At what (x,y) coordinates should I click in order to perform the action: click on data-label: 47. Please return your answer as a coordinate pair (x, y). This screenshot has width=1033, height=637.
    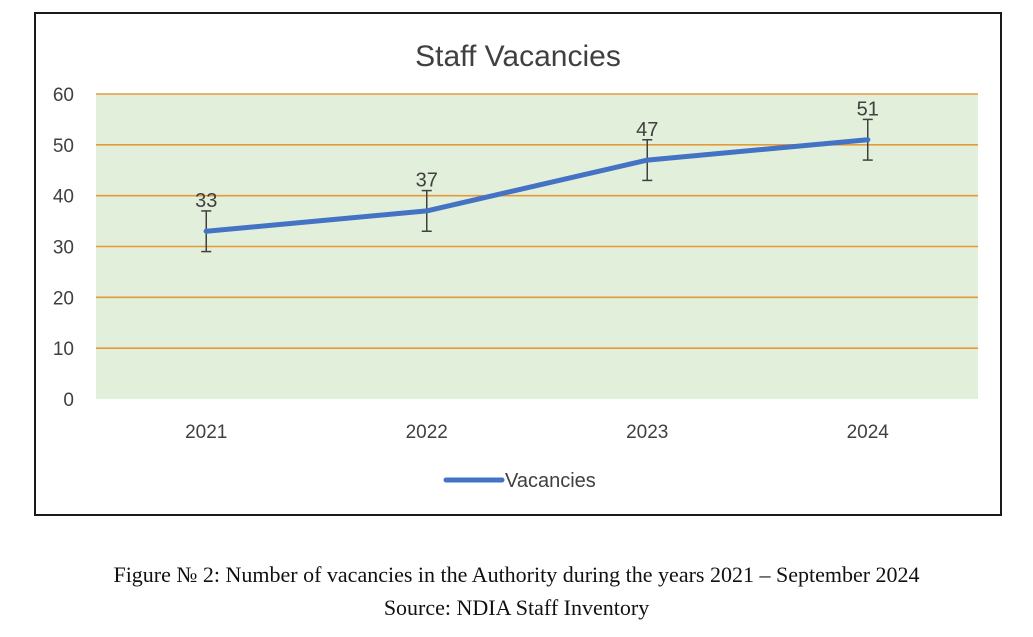
    Looking at the image, I should click on (647, 130).